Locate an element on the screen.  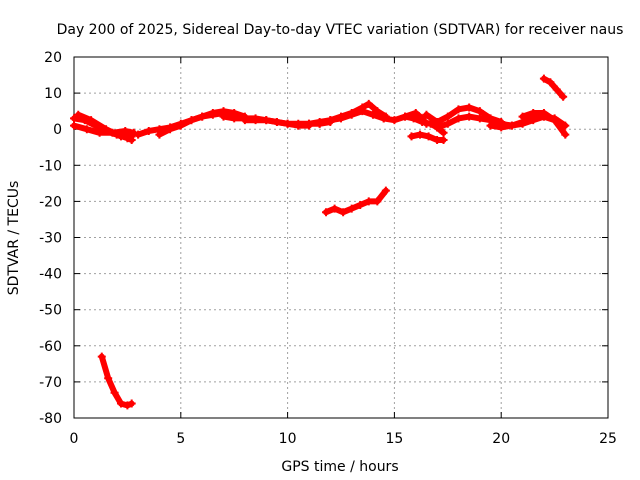
y-tick-label: 20 is located at coordinates (53, 58).